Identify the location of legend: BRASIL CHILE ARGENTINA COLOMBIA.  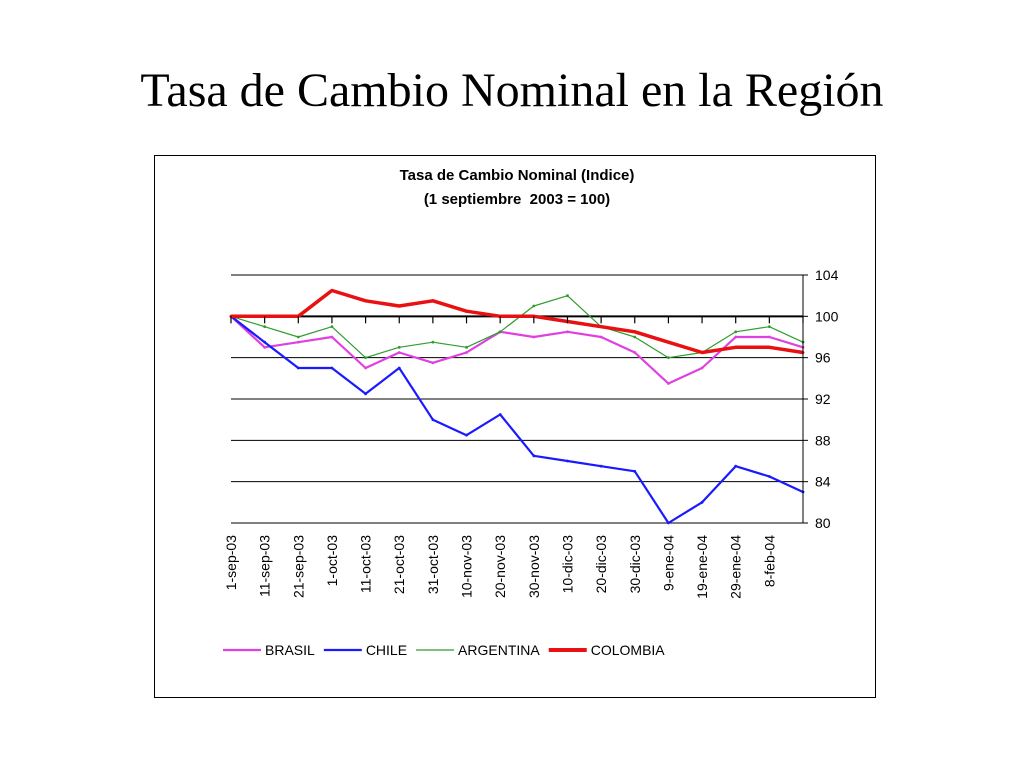
(444, 650).